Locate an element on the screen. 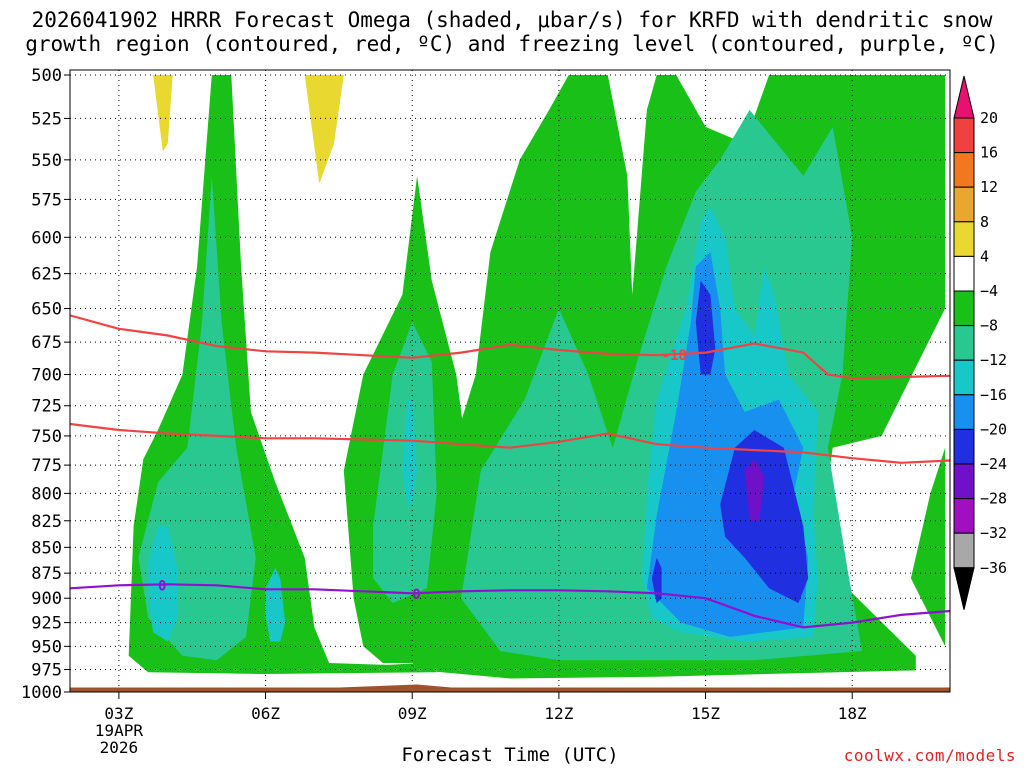 This screenshot has height=768, width=1024. y-tick-label-875: 875 is located at coordinates (46, 574).